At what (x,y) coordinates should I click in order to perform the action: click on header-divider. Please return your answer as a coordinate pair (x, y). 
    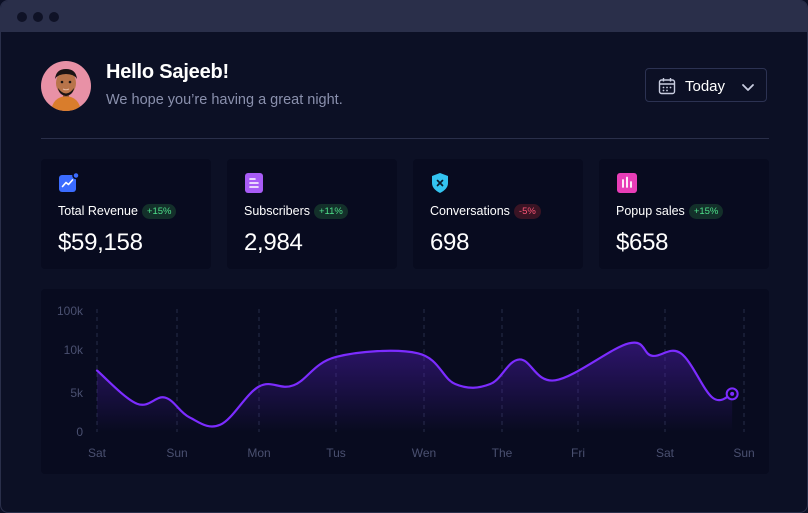
    Looking at the image, I should click on (405, 138).